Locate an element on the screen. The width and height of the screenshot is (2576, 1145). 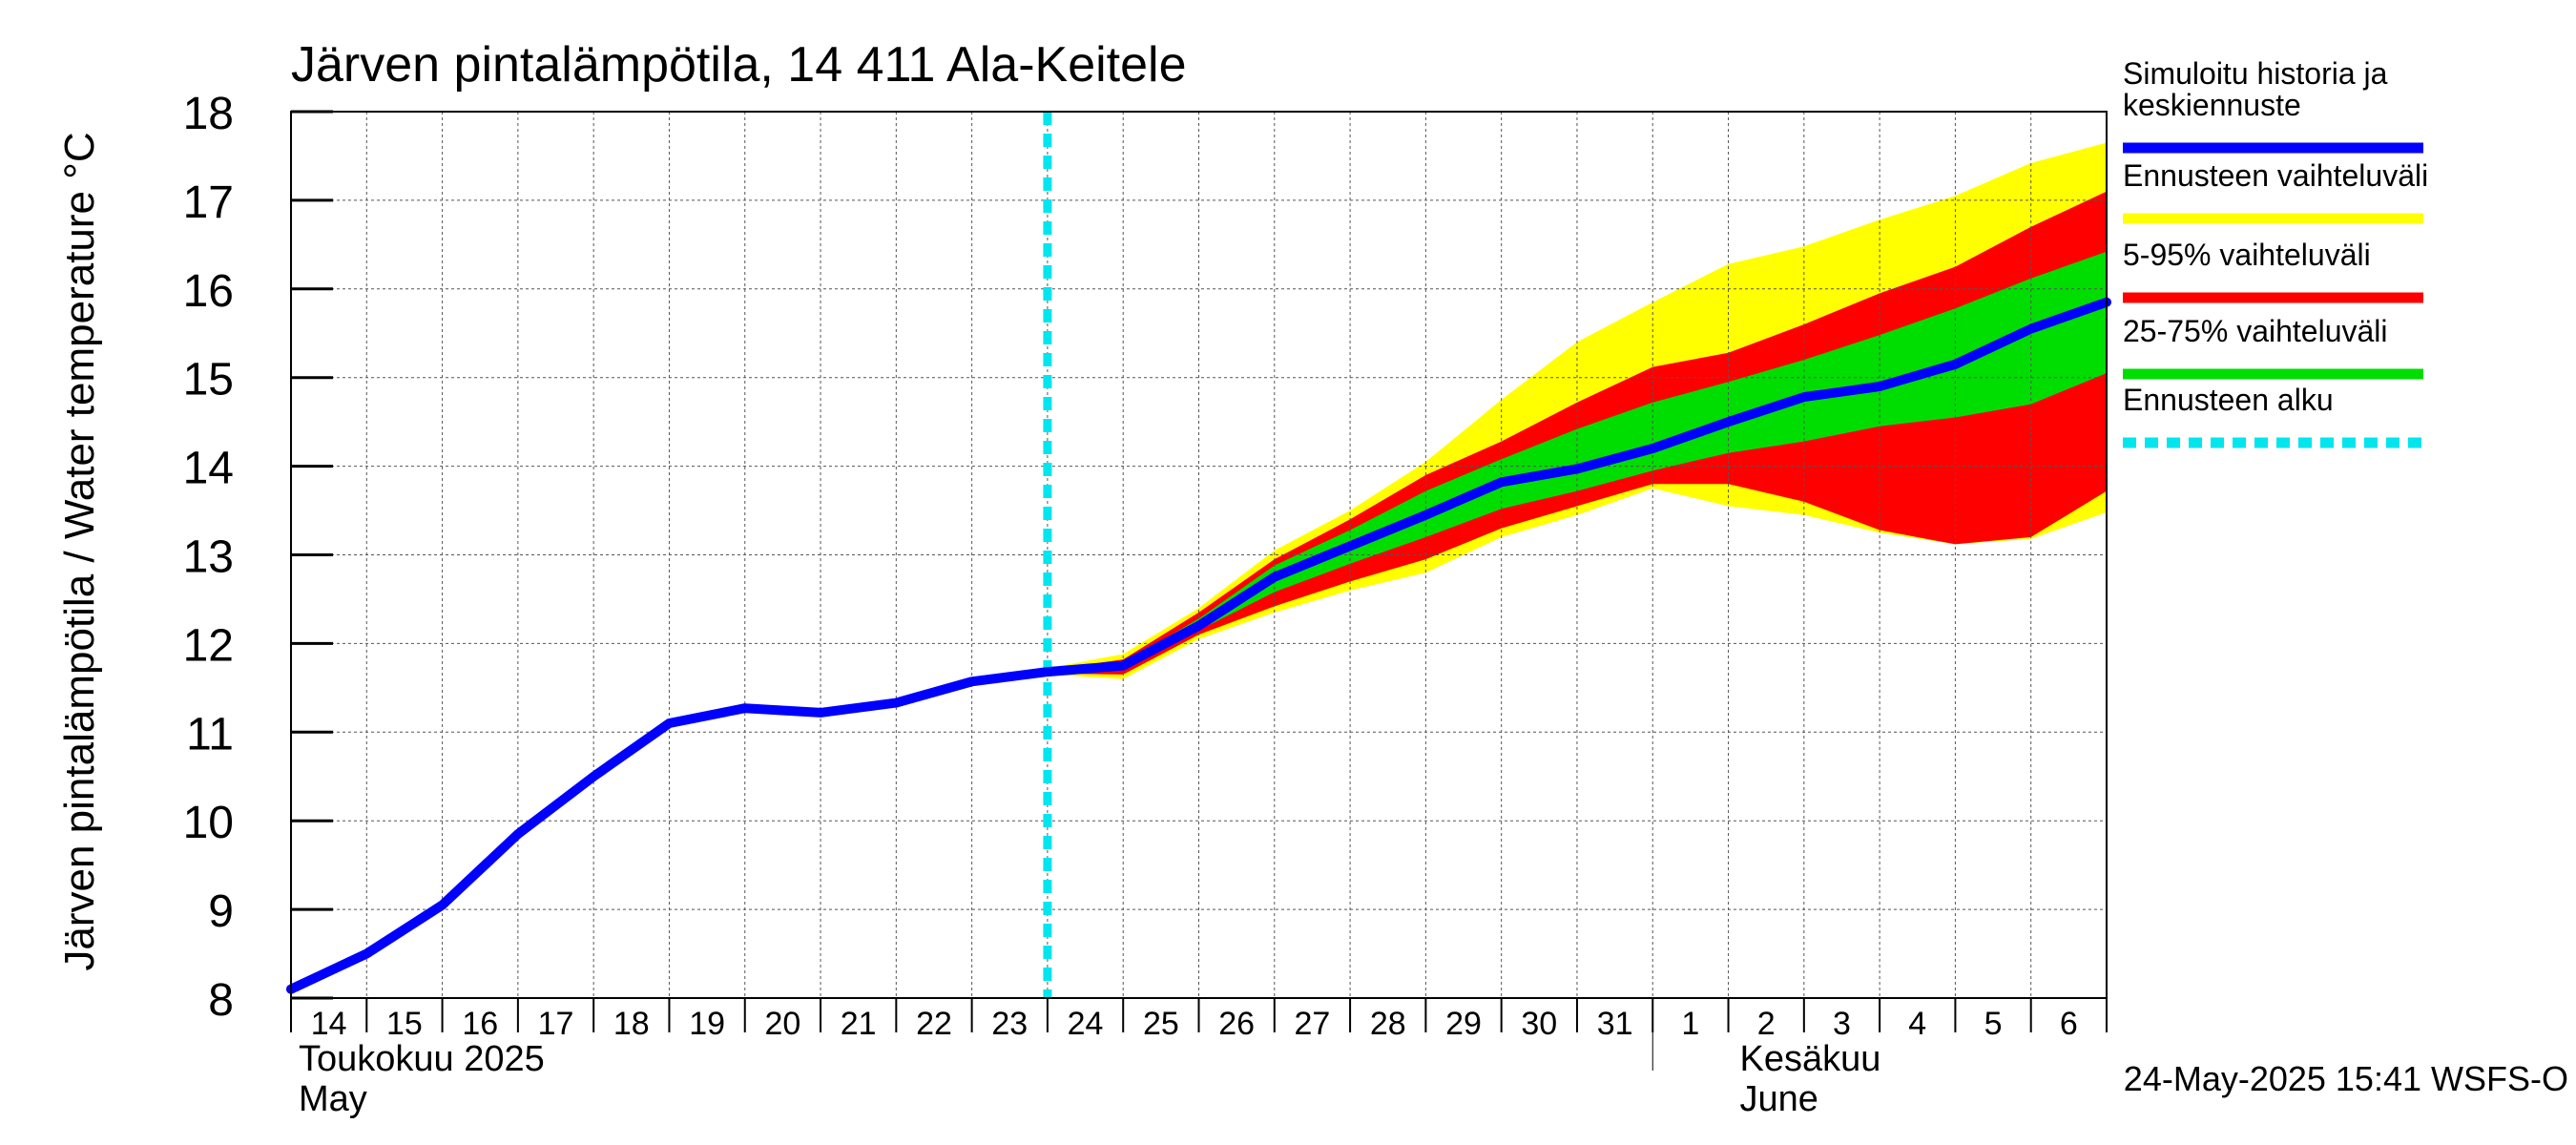
x-tick-label-20: 20 is located at coordinates (782, 1024).